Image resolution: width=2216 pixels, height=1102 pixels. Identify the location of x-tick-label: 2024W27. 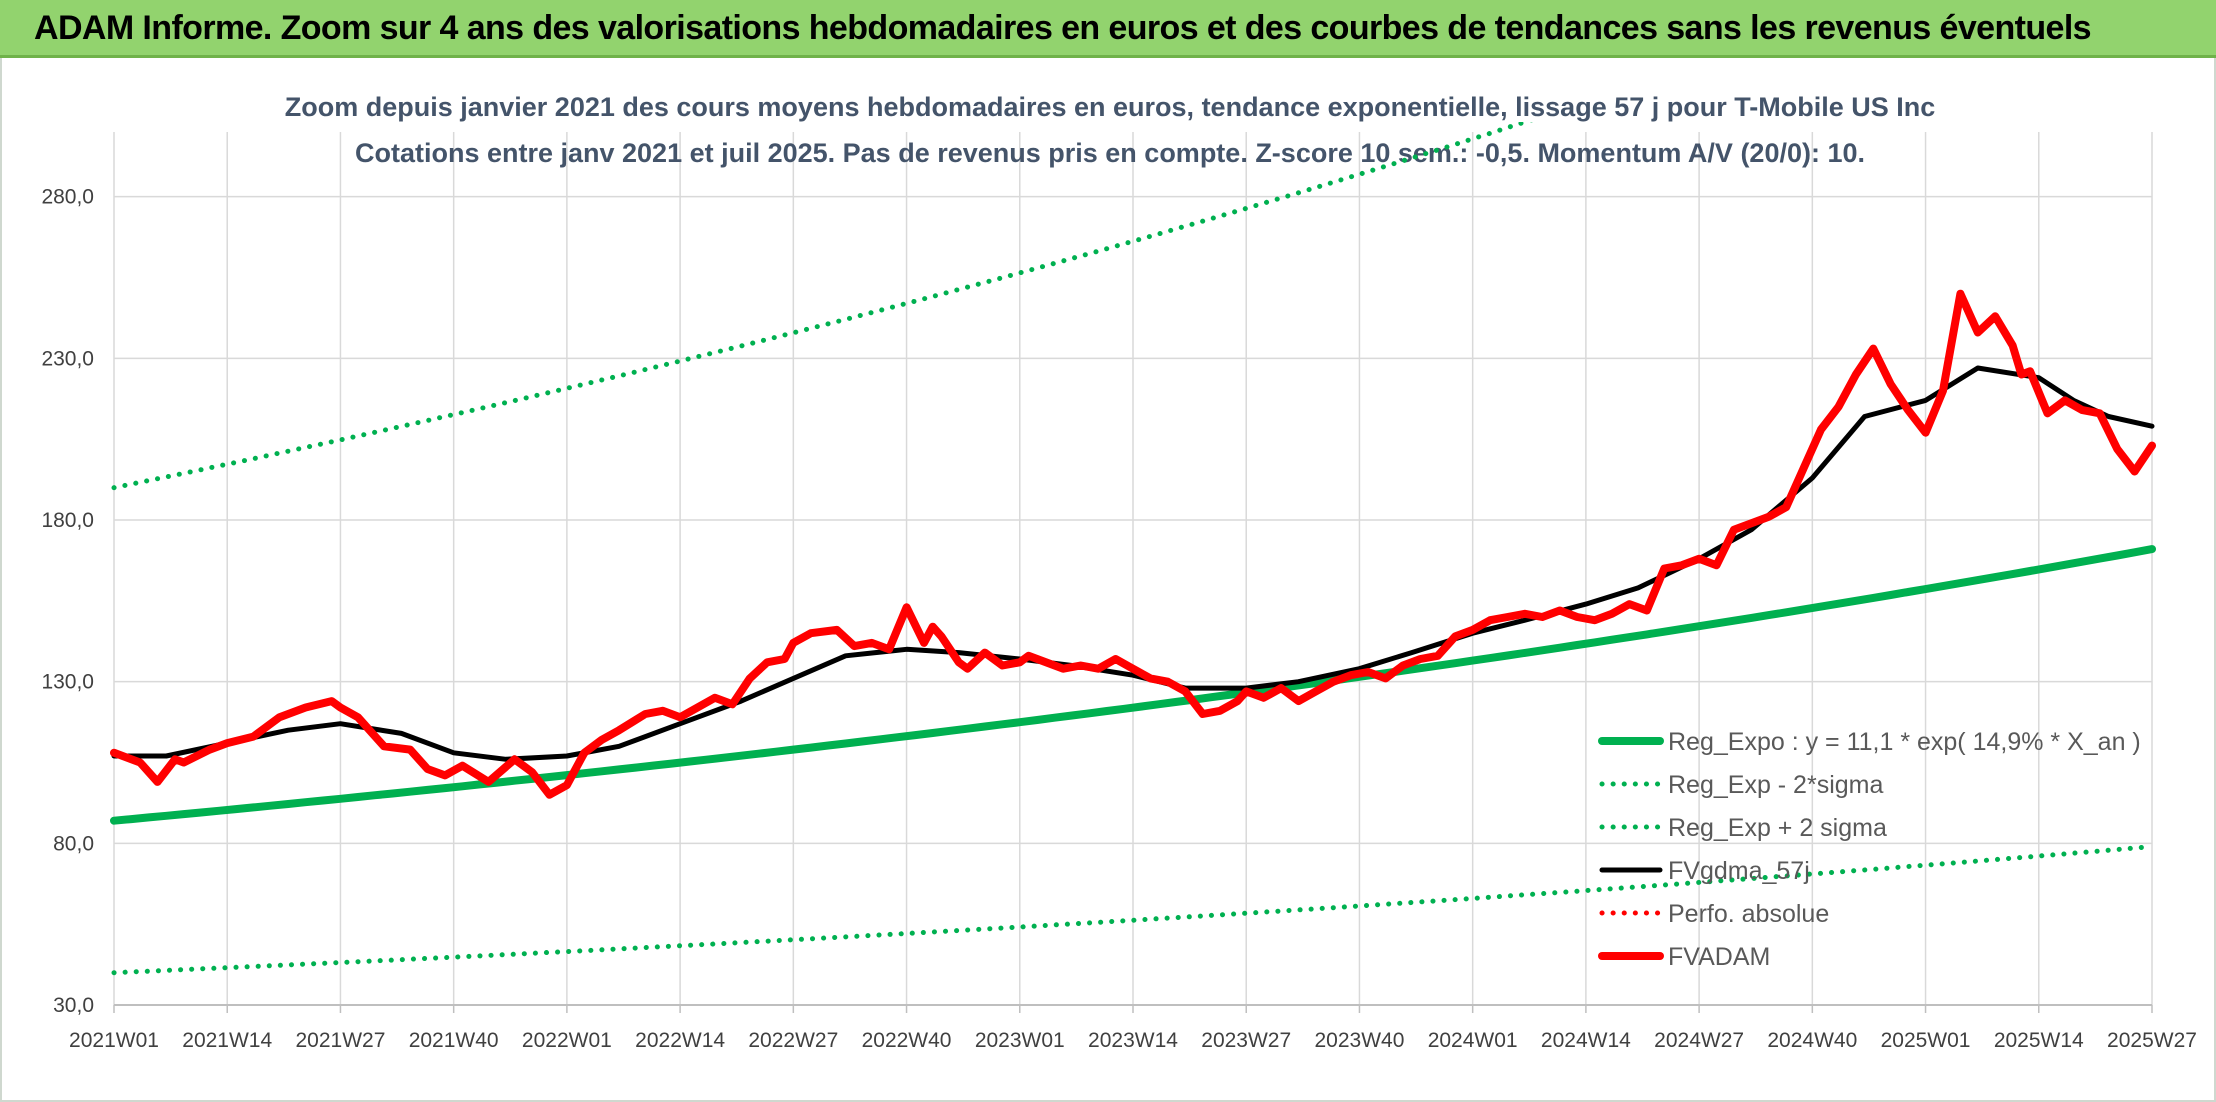
(1699, 1040).